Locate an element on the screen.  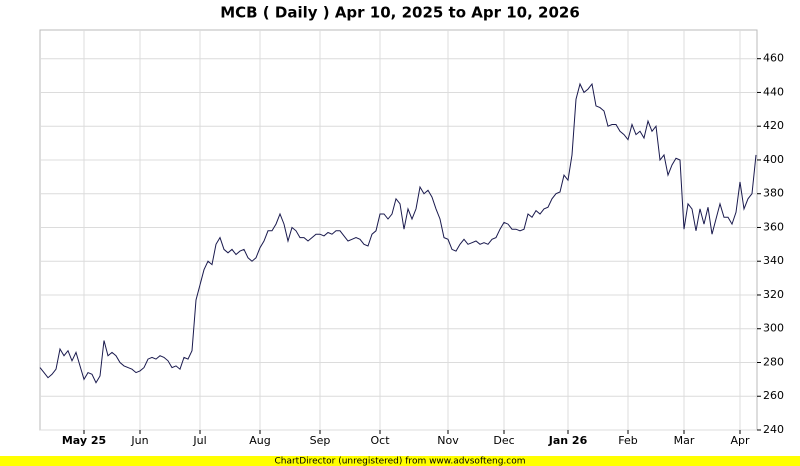
x-tick-label: Mar is located at coordinates (684, 440).